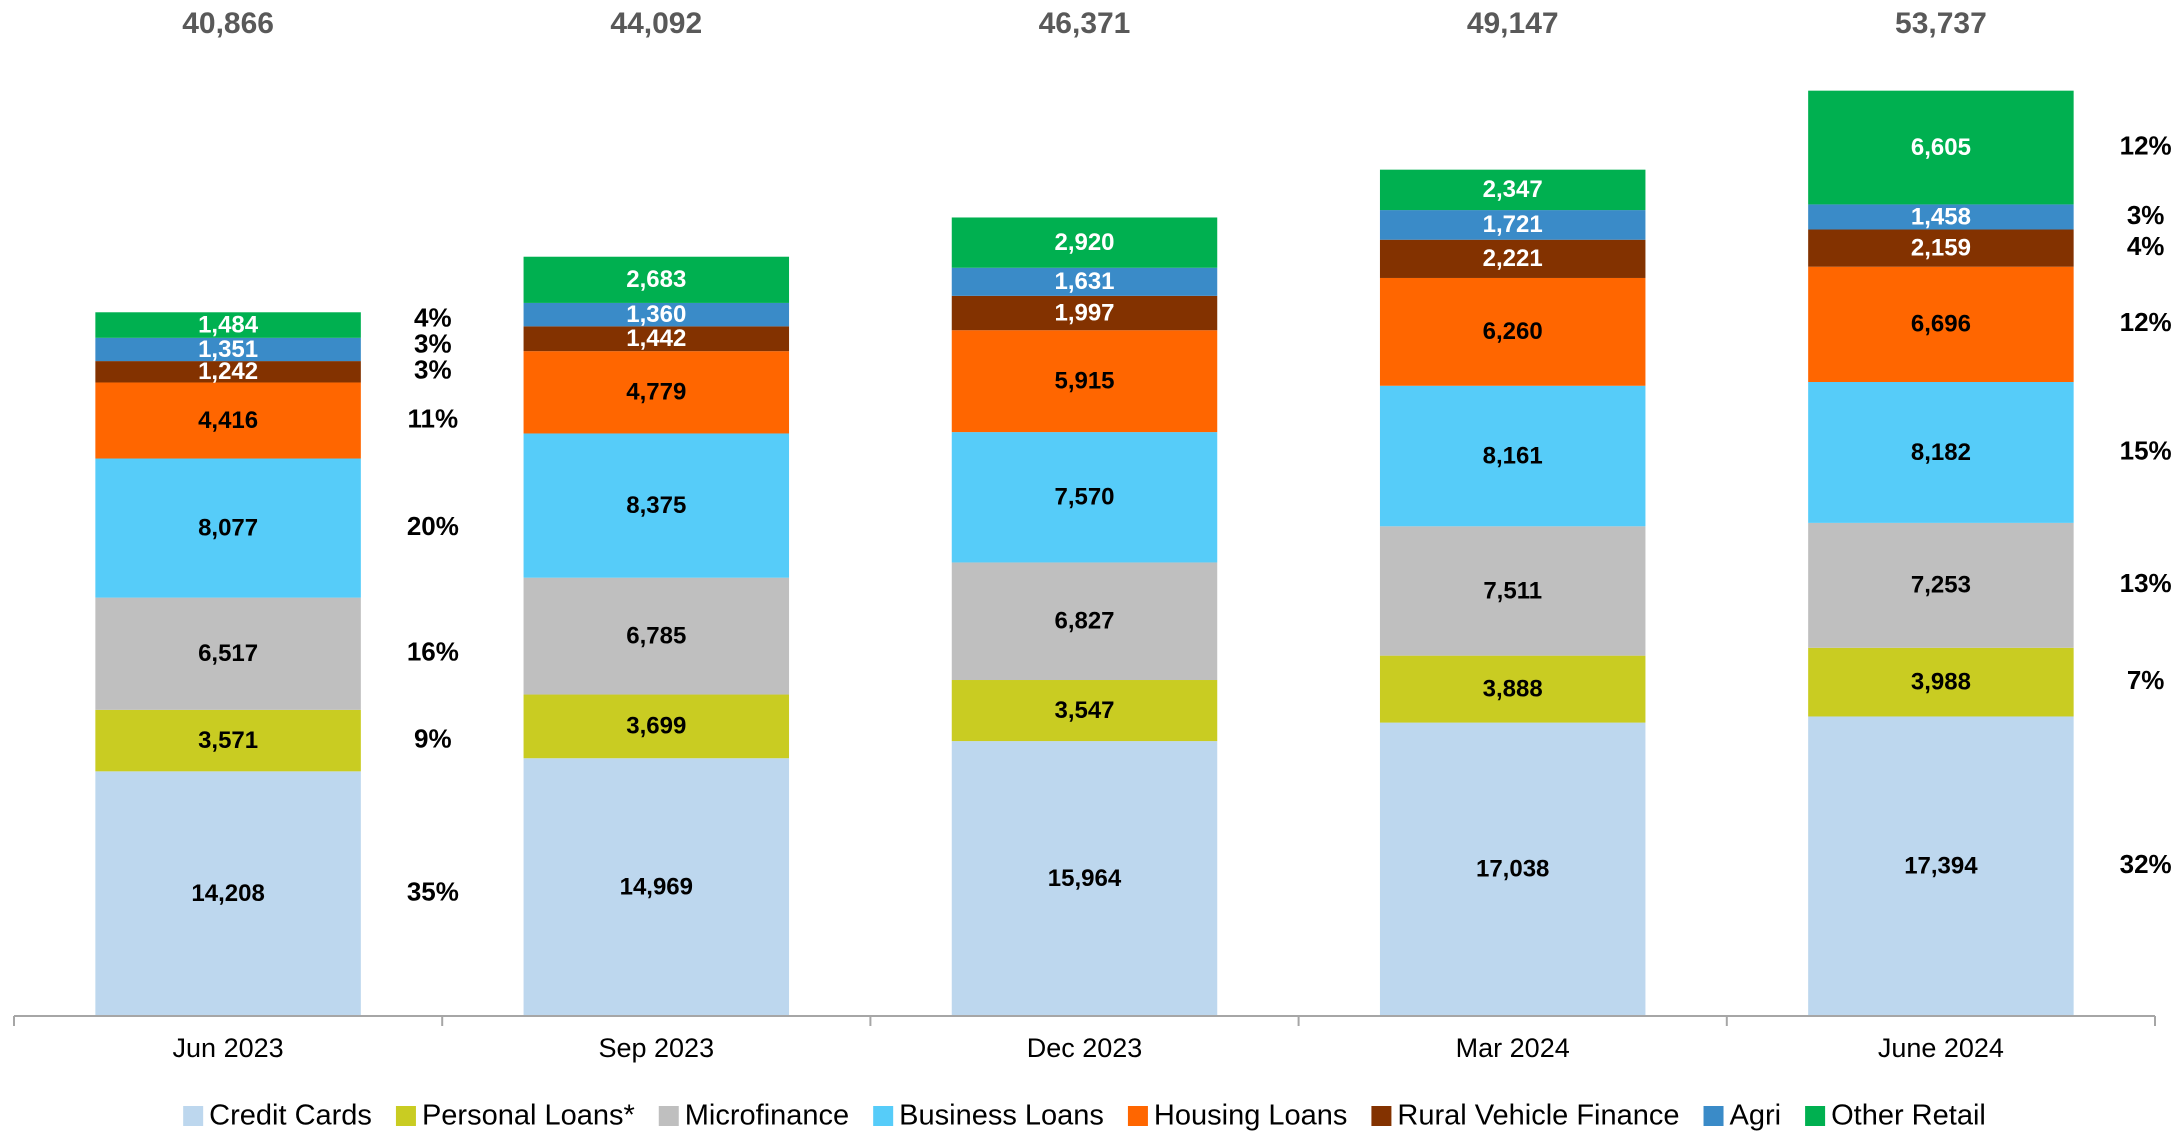  Describe the element at coordinates (1538, 1116) in the screenshot. I see `legend-label: Rural Vehicle Finance` at that location.